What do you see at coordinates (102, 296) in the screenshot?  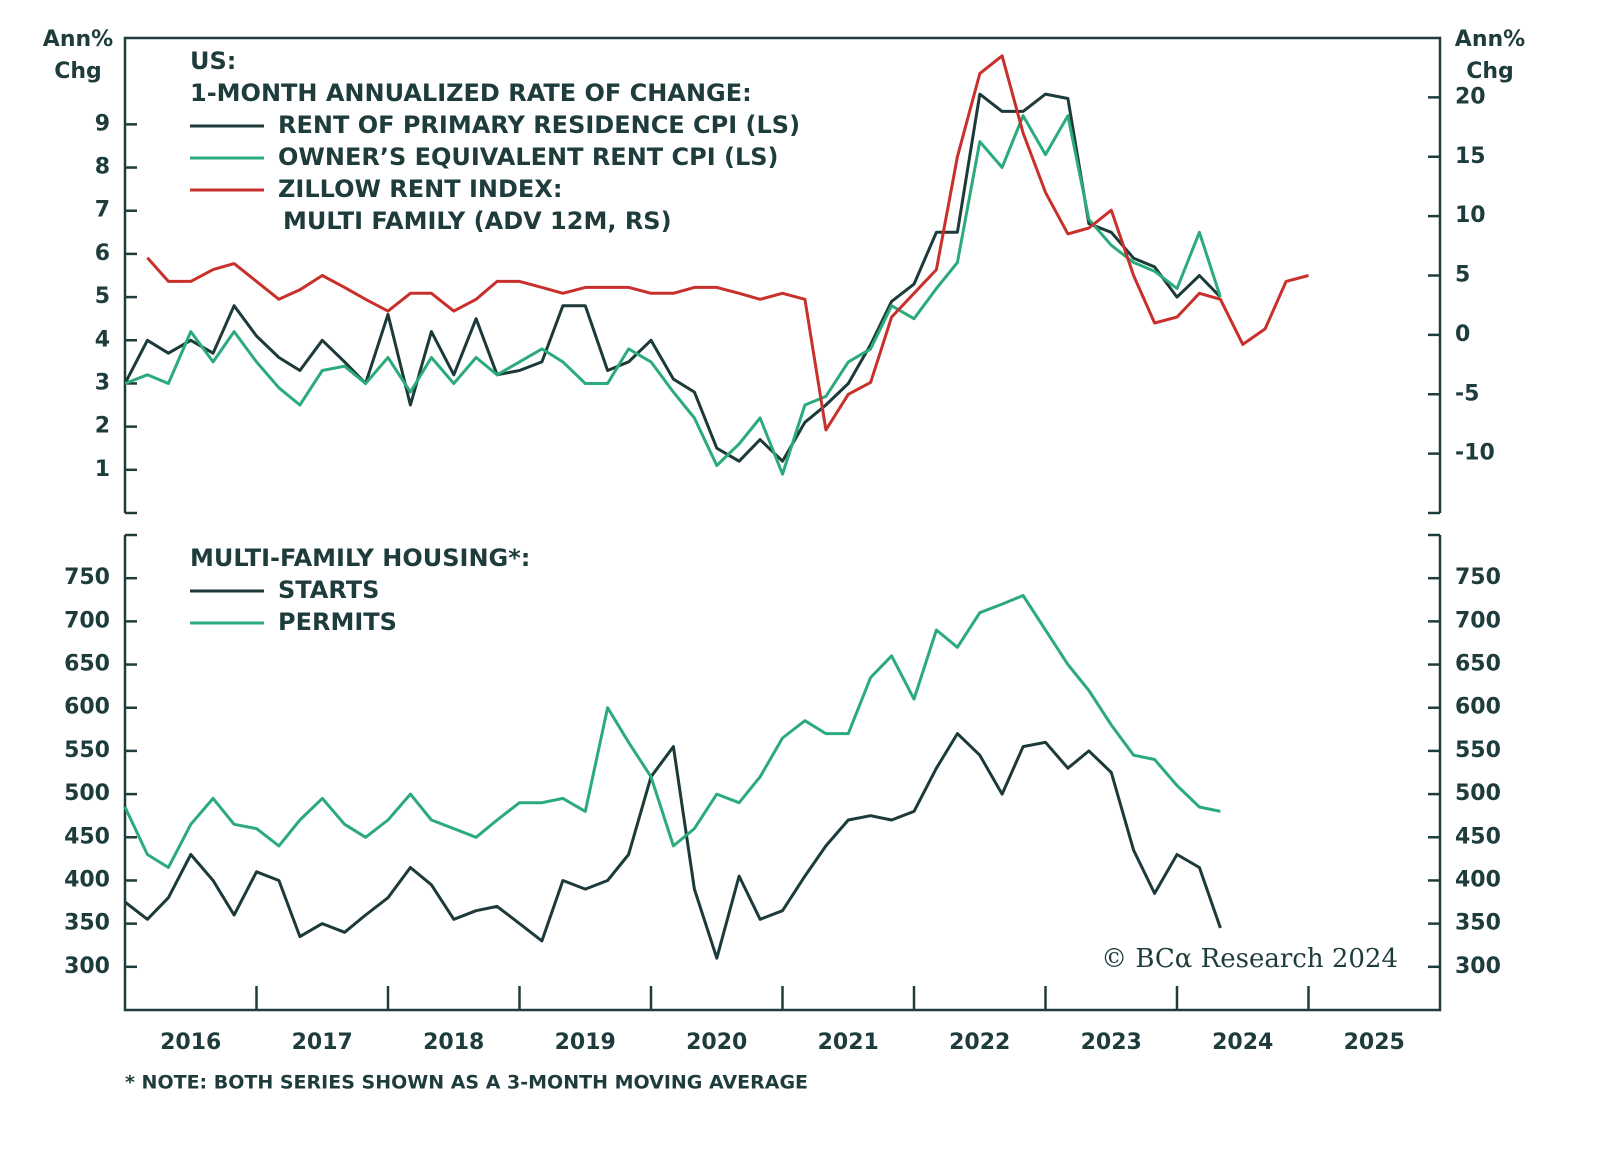 I see `y-tick-label: 5` at bounding box center [102, 296].